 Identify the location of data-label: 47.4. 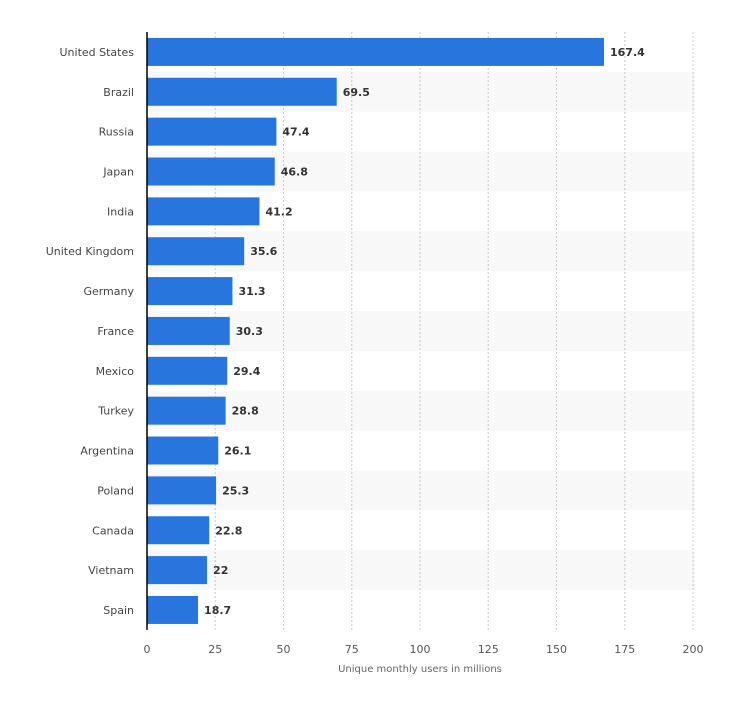
(295, 132).